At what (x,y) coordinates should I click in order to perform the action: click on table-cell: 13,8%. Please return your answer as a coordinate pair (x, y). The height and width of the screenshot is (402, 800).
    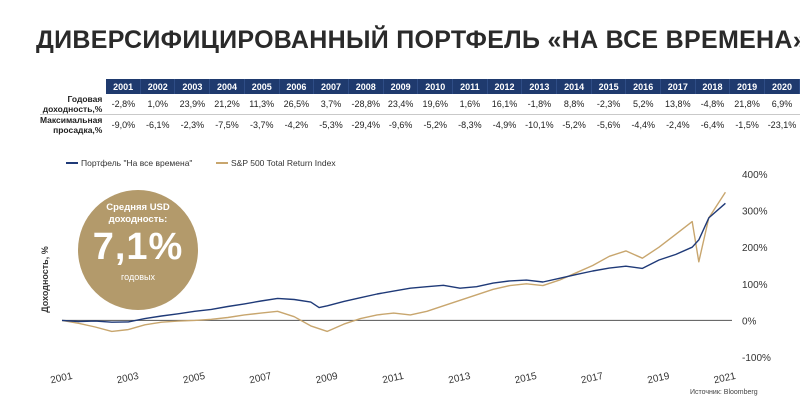
    Looking at the image, I should click on (678, 104).